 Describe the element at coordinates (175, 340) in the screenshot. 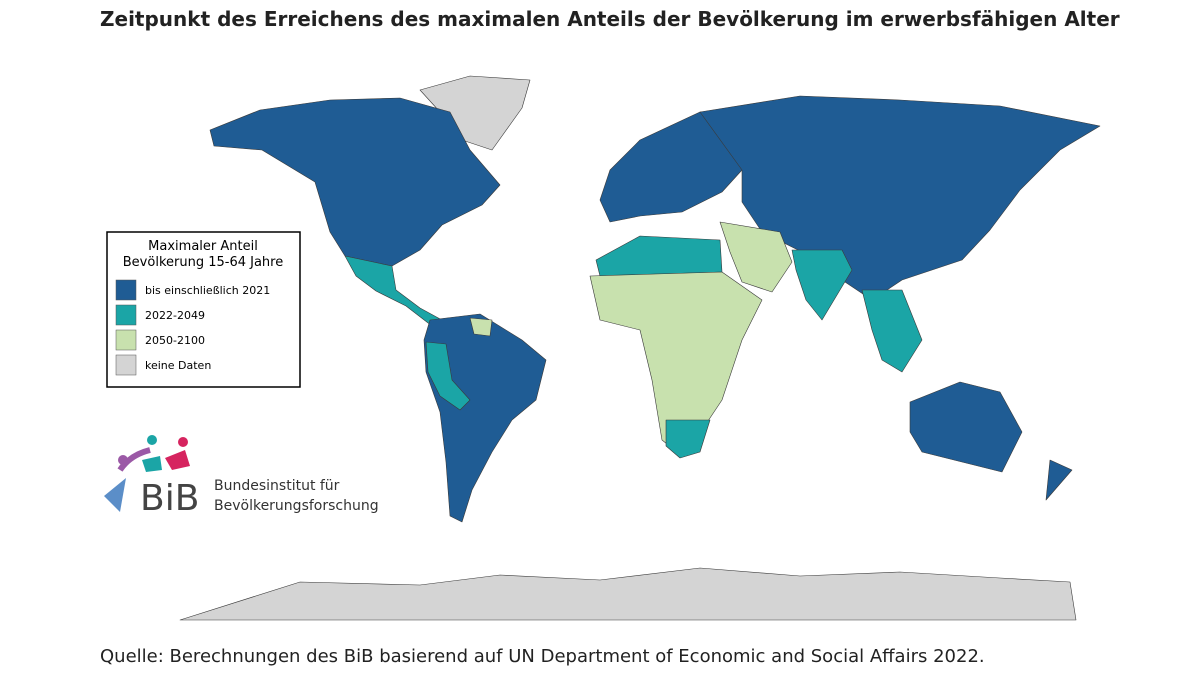

I see `legend-label: 2050-2100` at that location.